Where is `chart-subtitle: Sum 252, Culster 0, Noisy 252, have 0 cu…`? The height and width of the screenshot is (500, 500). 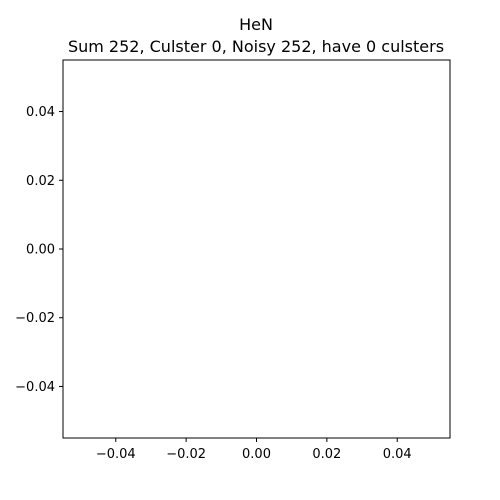
chart-subtitle: Sum 252, Culster 0, Noisy 252, have 0 cu… is located at coordinates (256, 46).